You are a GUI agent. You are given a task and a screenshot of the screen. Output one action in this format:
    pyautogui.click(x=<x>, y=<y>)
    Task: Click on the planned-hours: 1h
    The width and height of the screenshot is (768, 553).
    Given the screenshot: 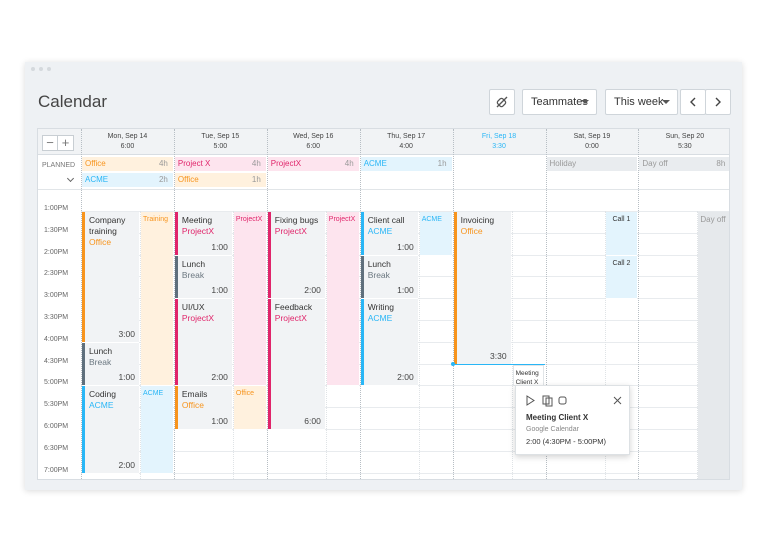 What is the action you would take?
    pyautogui.click(x=442, y=163)
    